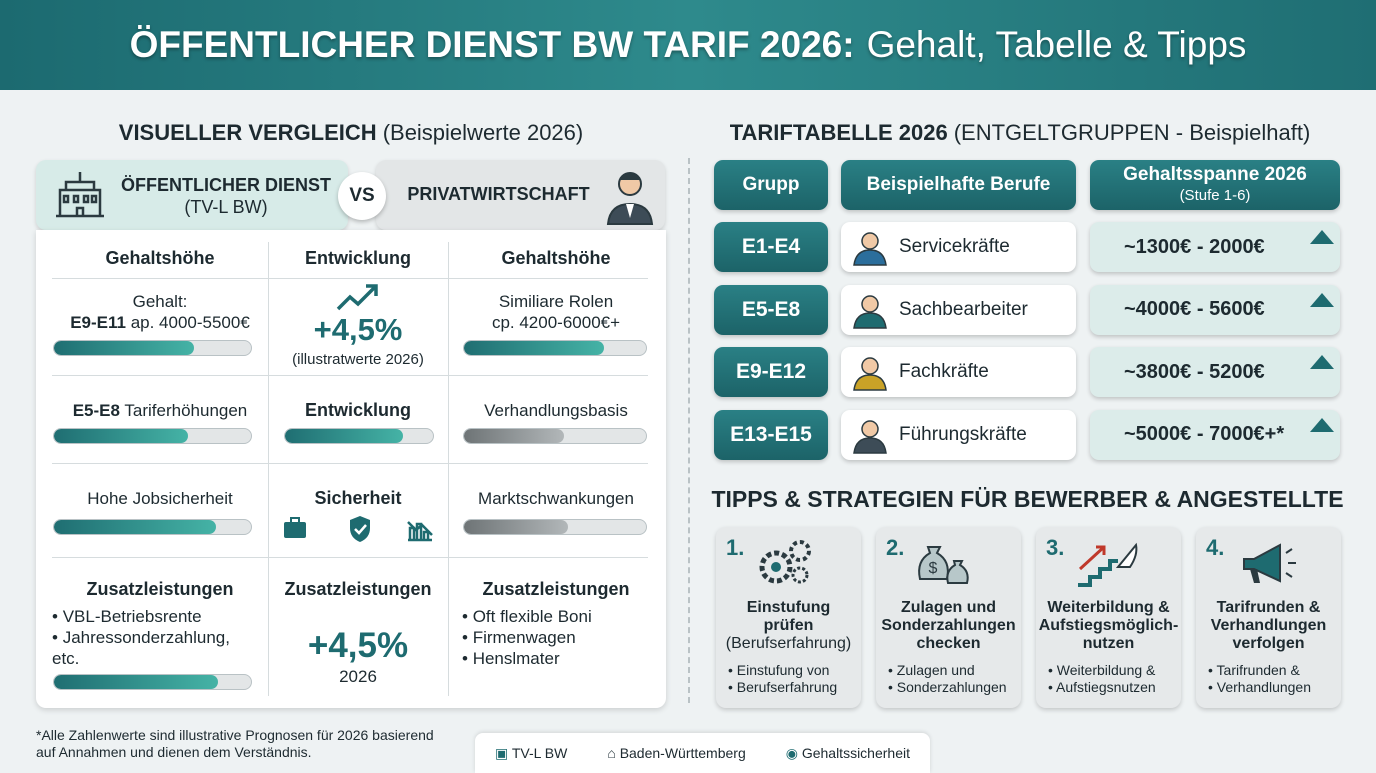 Image resolution: width=1376 pixels, height=773 pixels. What do you see at coordinates (539, 752) in the screenshot?
I see `legend-text: TV-L BW` at bounding box center [539, 752].